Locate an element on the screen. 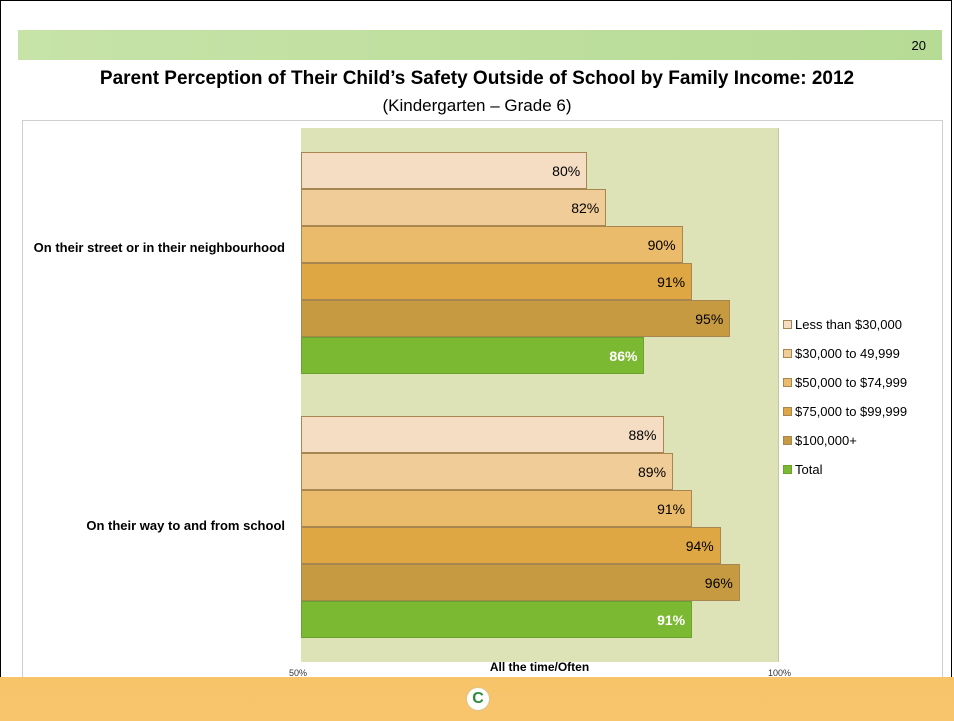 The height and width of the screenshot is (721, 954). page-subtitle: (Kindergarten – Grade 6) is located at coordinates (477, 105).